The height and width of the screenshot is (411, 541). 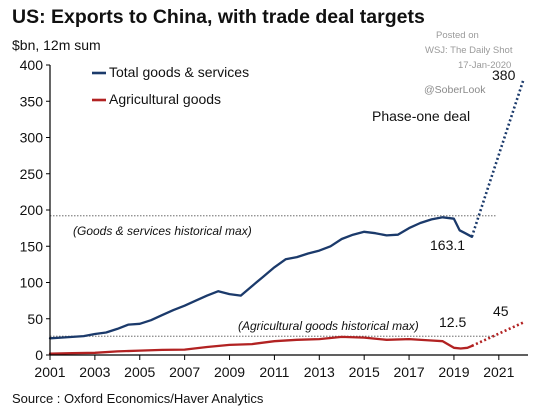 I want to click on y-tick-label: 150, so click(x=32, y=246).